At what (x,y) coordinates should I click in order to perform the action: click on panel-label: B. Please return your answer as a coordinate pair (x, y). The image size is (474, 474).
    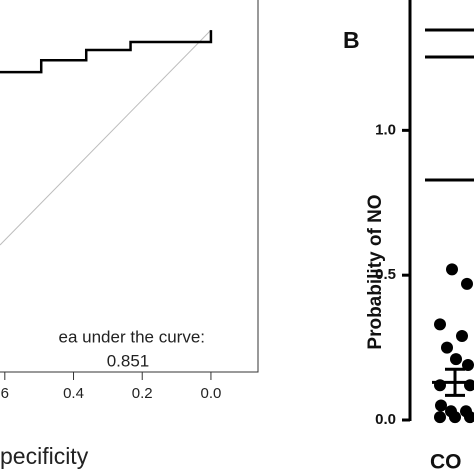
    Looking at the image, I should click on (351, 40).